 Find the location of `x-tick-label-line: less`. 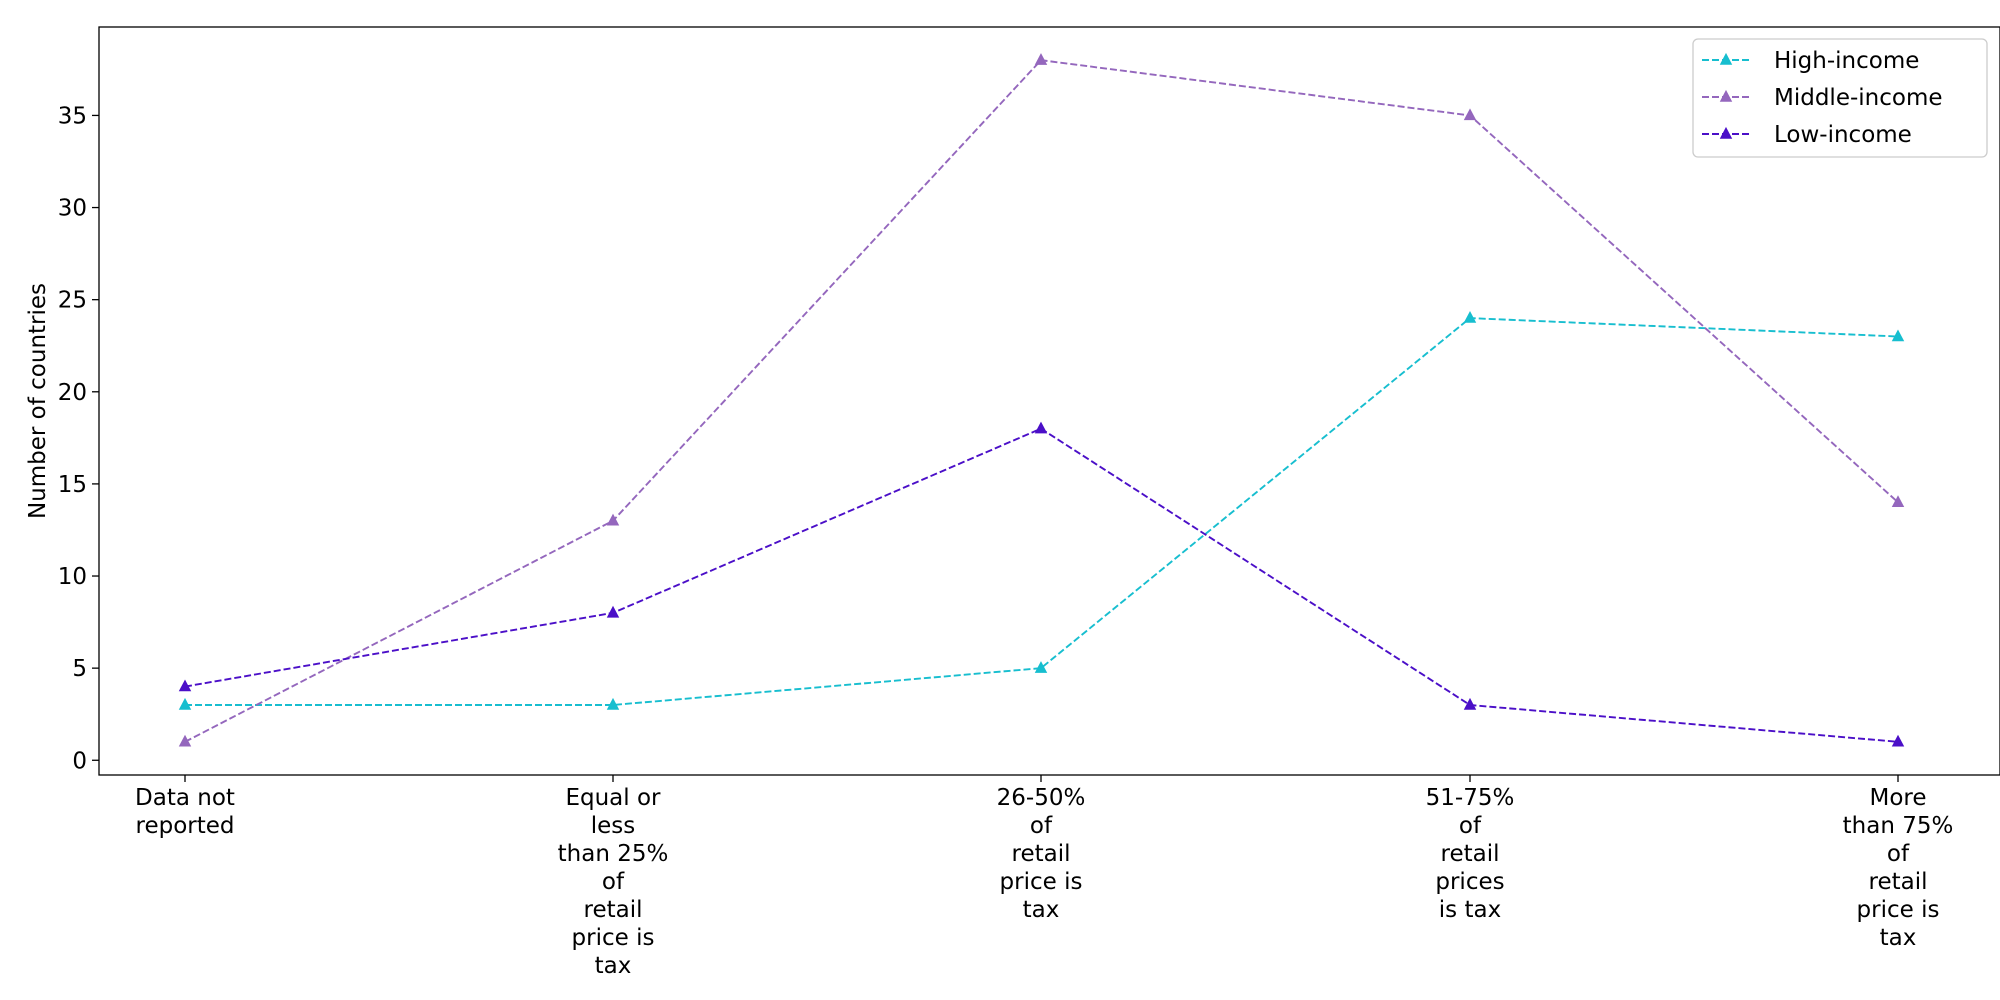

x-tick-label-line: less is located at coordinates (613, 826).